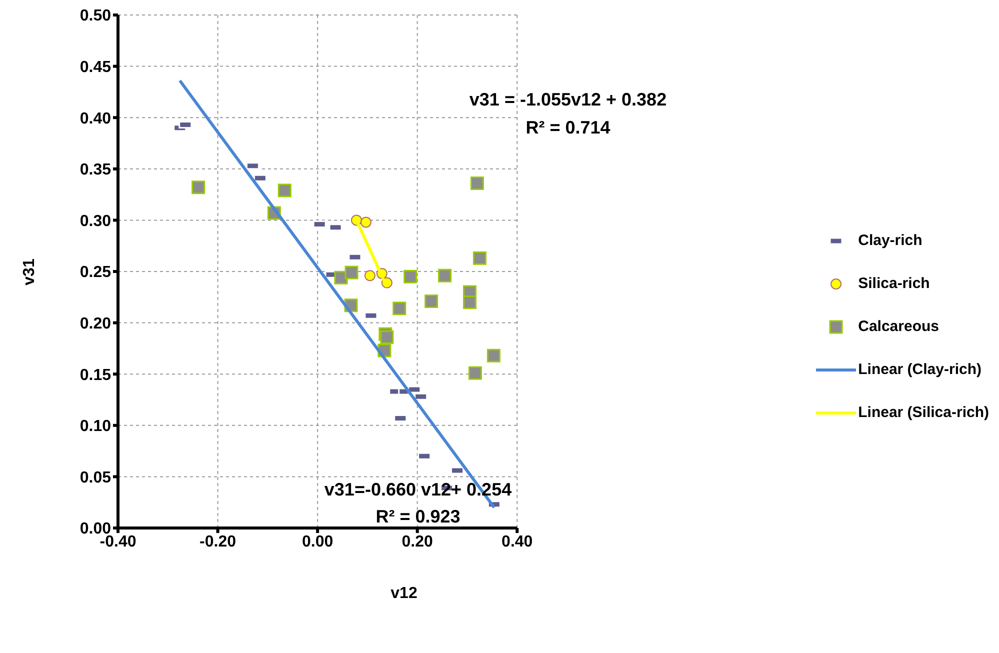  Describe the element at coordinates (418, 517) in the screenshot. I see `annotation: R² = 0.923` at that location.